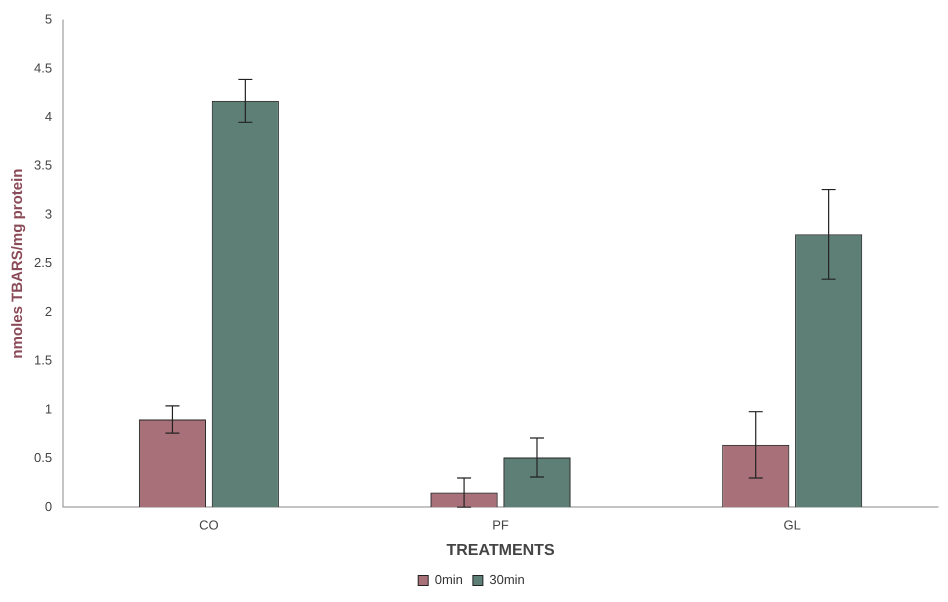 The image size is (948, 602). What do you see at coordinates (48, 19) in the screenshot?
I see `y-tick-label: 5` at bounding box center [48, 19].